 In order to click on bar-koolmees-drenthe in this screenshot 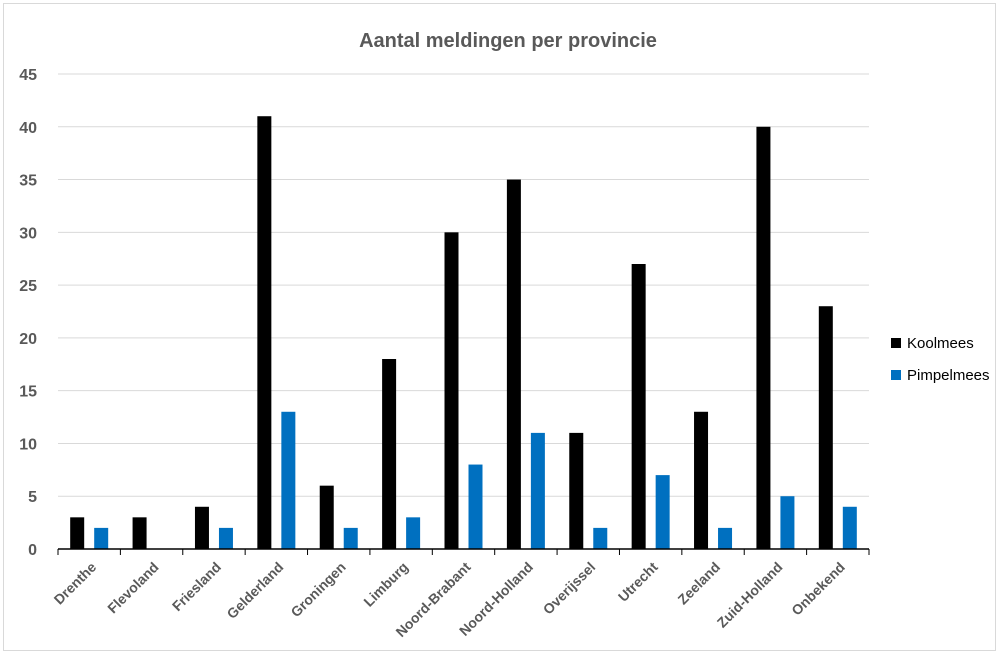, I will do `click(77, 533)`.